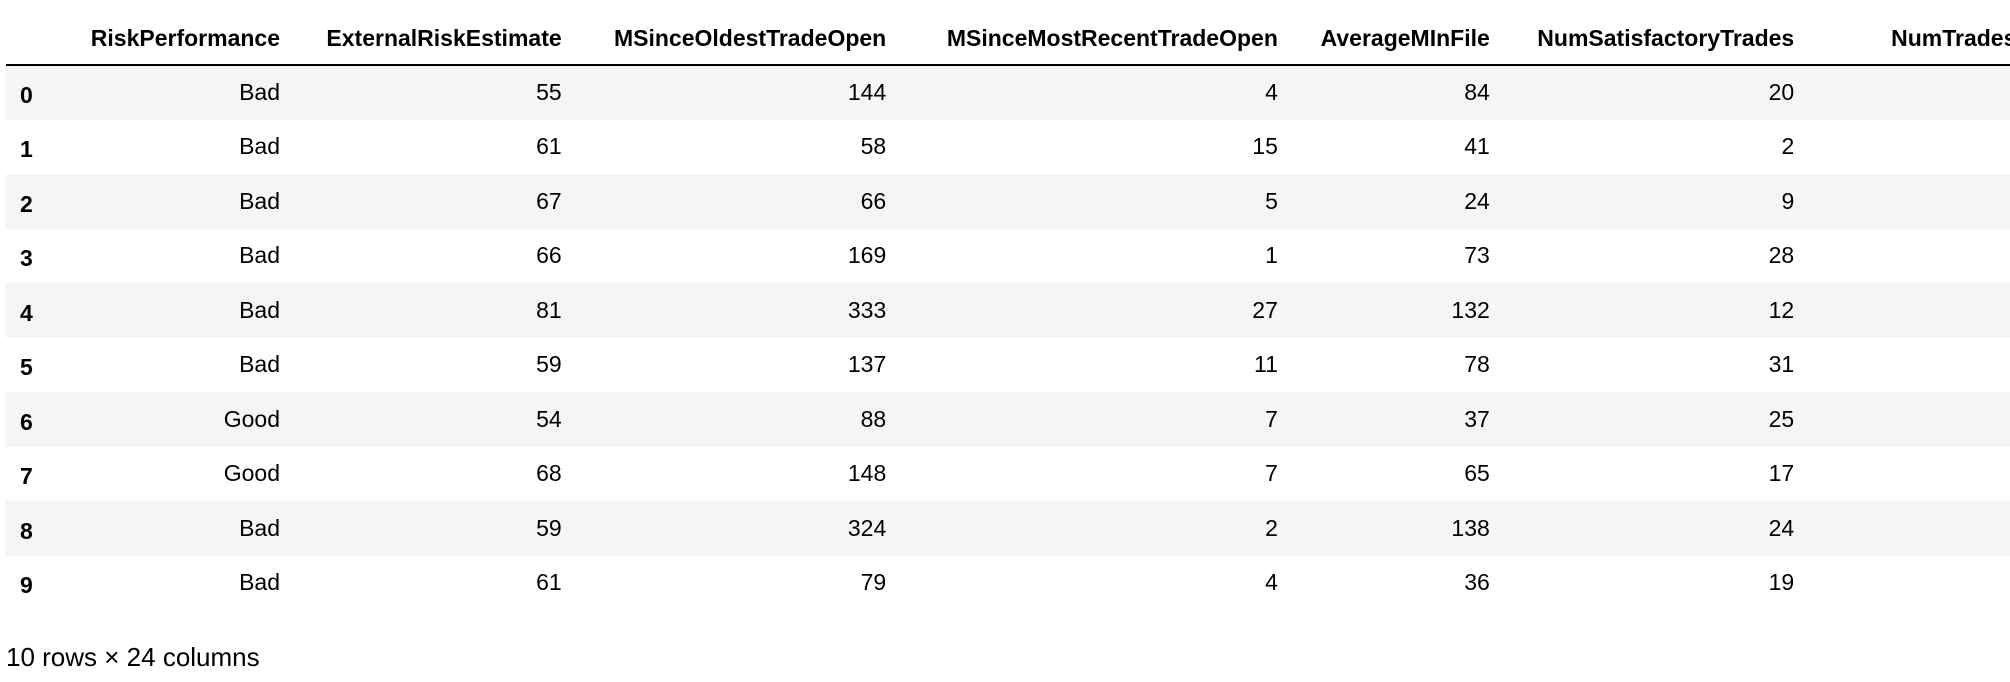 This screenshot has height=682, width=2010. I want to click on table-row: 9 Bad 61 79 4 36 19, so click(1008, 583).